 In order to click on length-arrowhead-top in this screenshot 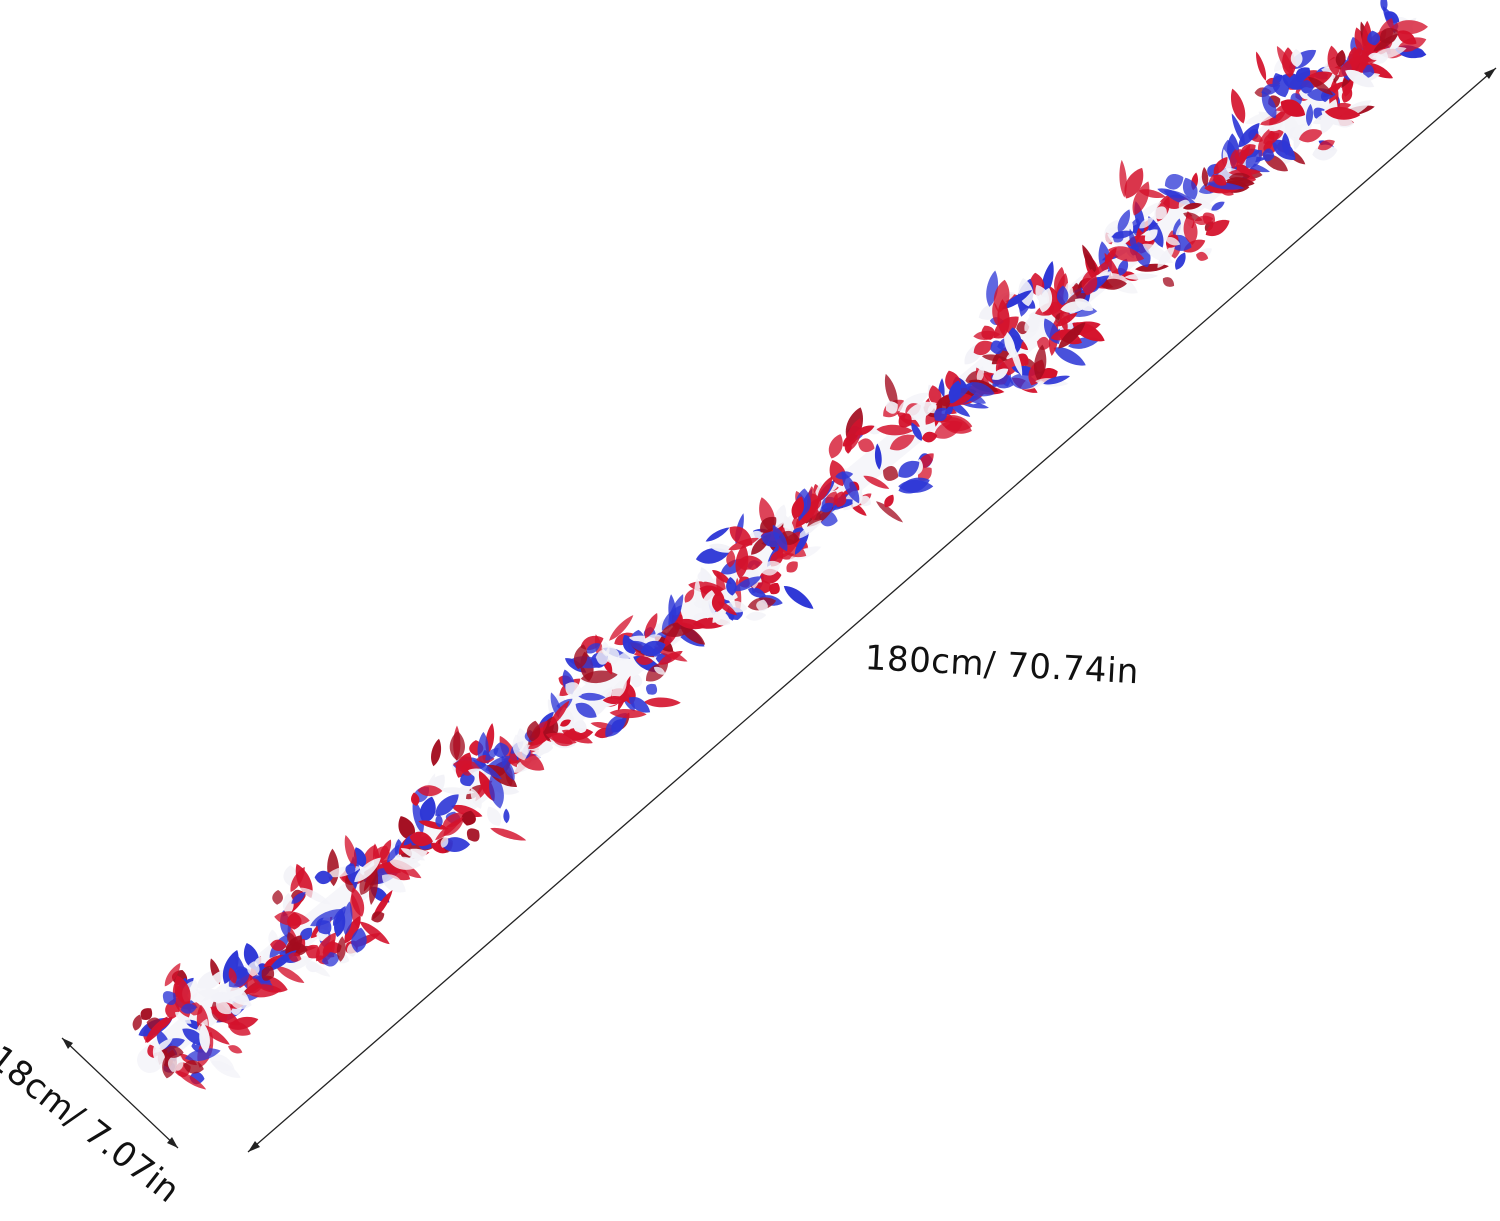, I will do `click(1490, 73)`.